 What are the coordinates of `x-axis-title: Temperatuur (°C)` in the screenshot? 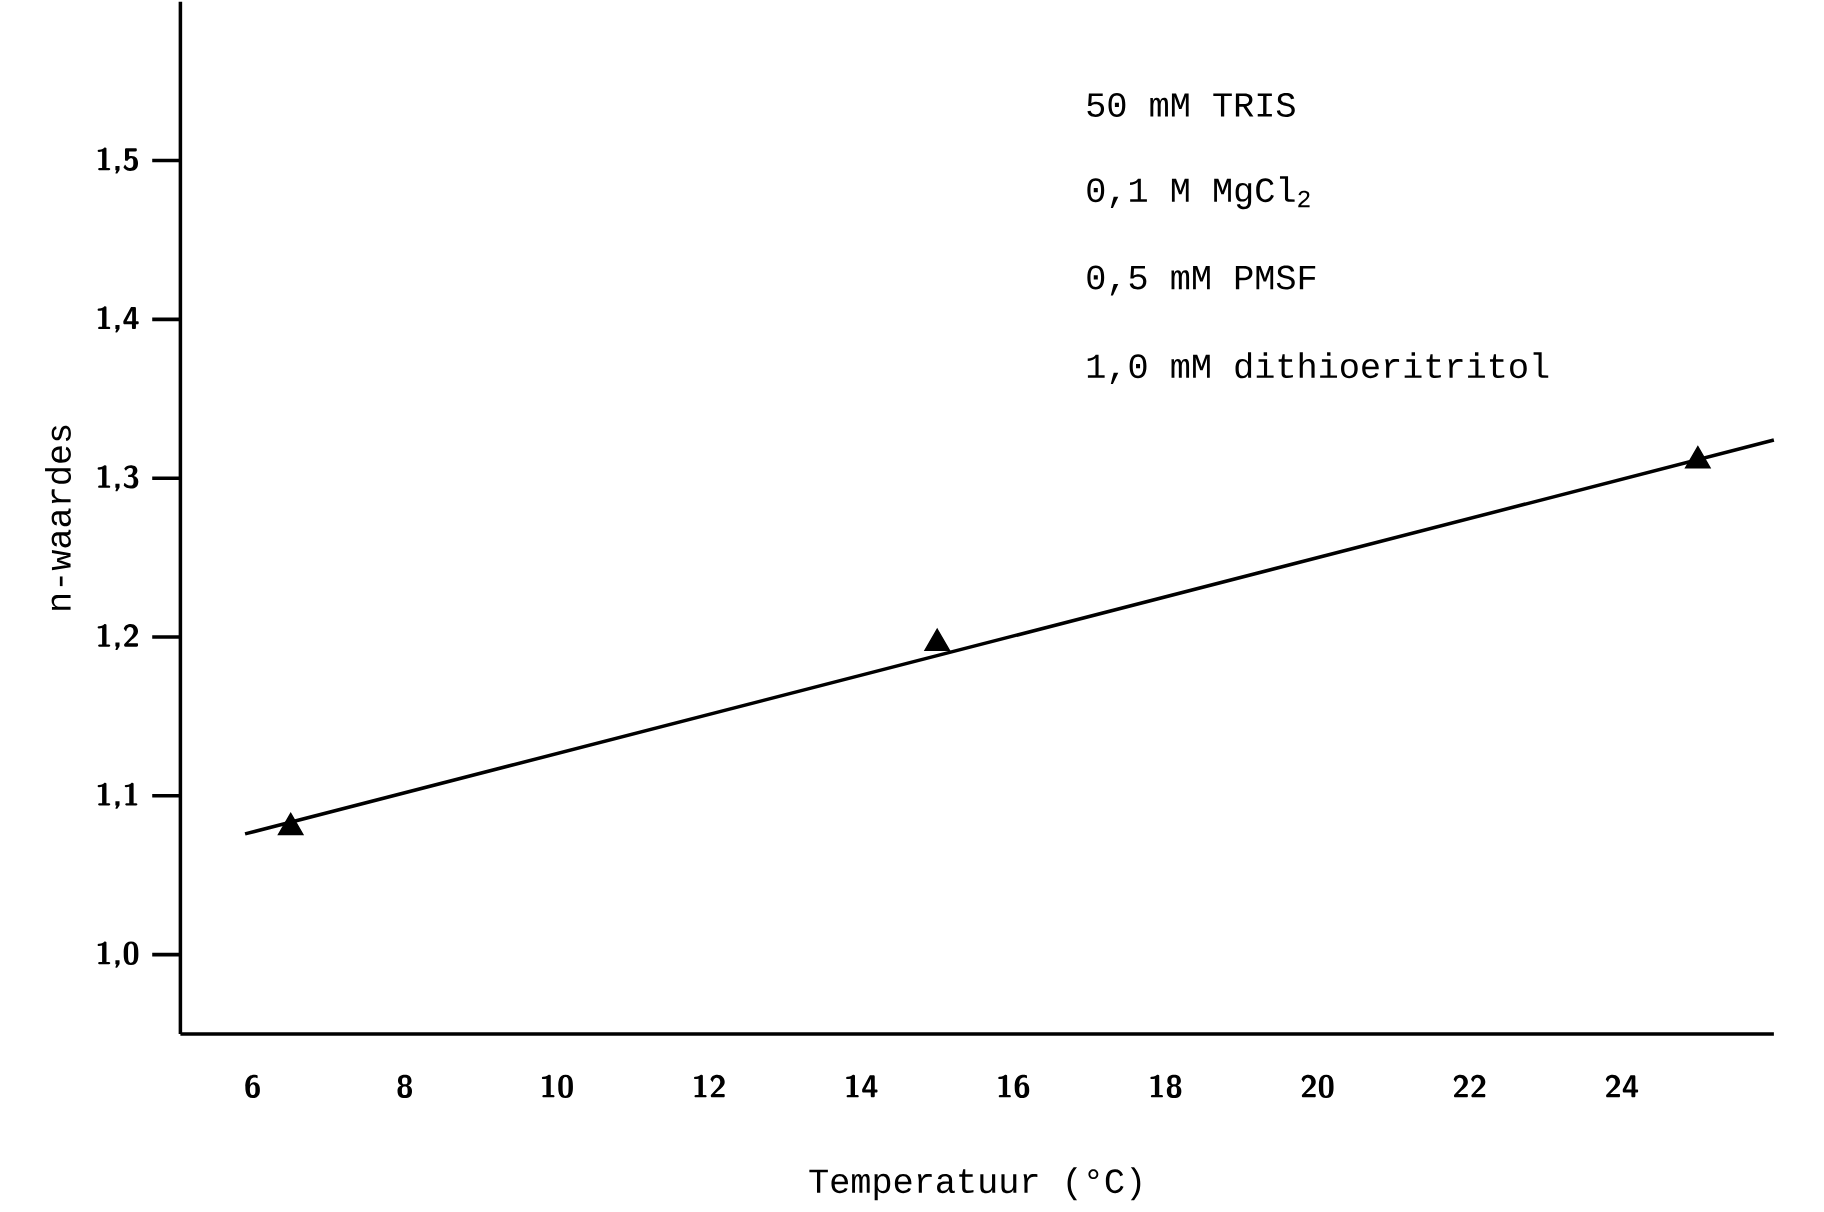 It's located at (975, 1184).